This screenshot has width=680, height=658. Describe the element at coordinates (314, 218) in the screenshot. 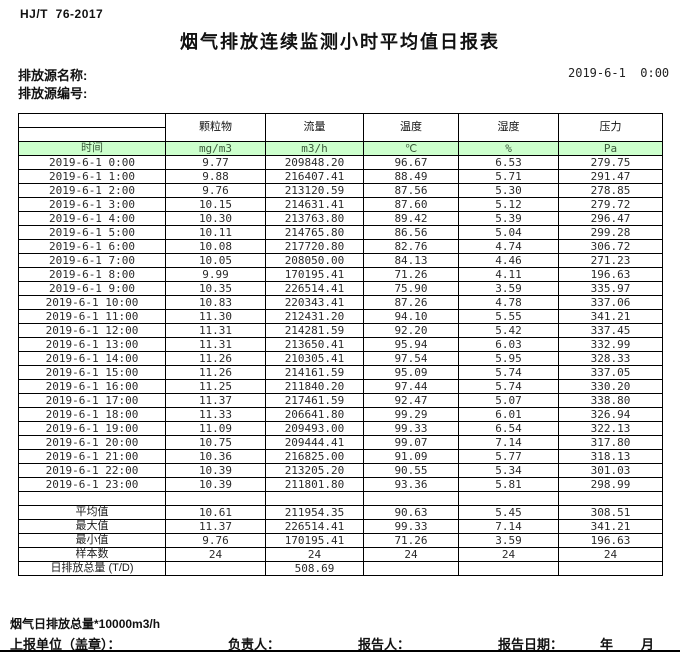

I see `value-cell: 213763.80` at that location.